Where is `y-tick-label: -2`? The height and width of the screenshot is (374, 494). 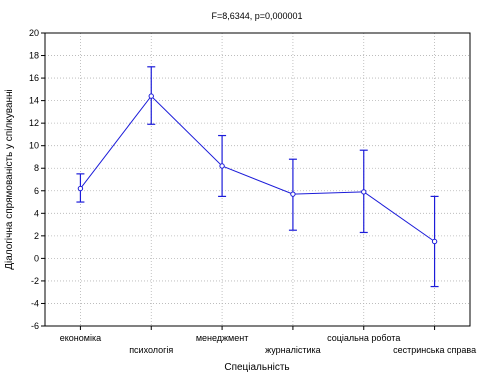
y-tick-label: -2 is located at coordinates (35, 281).